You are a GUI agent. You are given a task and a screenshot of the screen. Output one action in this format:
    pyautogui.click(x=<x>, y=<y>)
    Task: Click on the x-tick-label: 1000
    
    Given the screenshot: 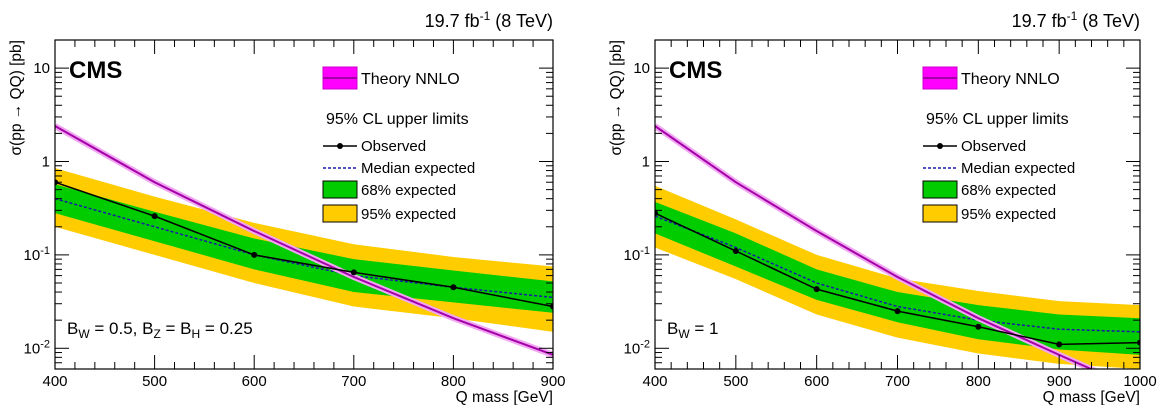 What is the action you would take?
    pyautogui.click(x=1139, y=381)
    